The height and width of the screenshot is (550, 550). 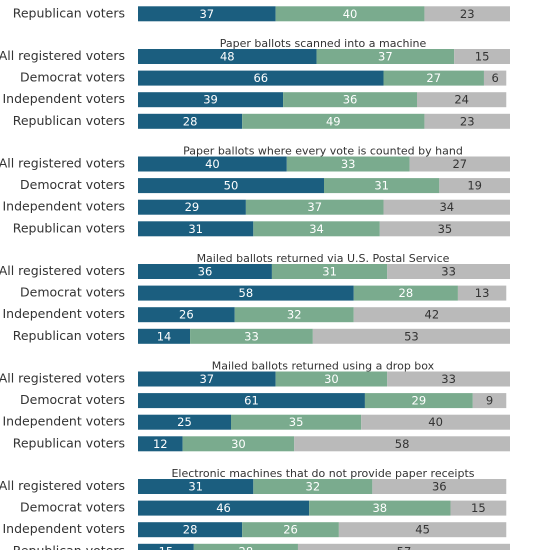 I want to click on value-label: 34, so click(x=446, y=207).